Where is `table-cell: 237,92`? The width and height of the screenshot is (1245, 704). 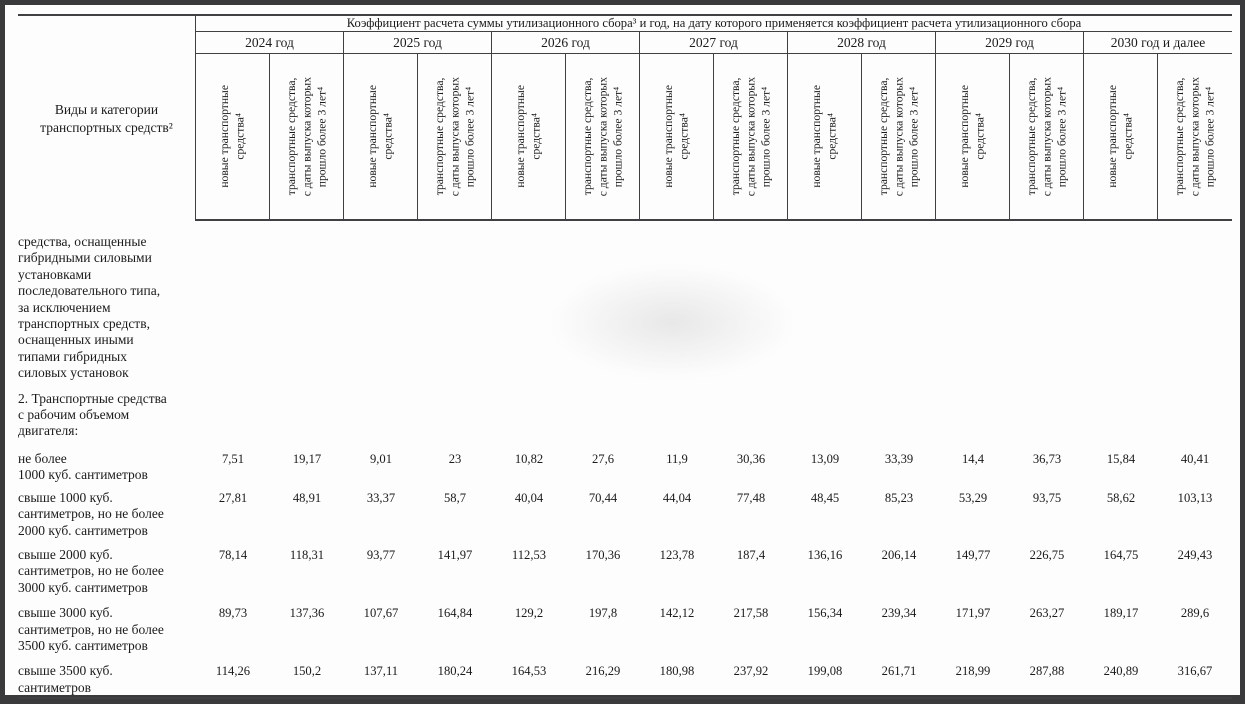
table-cell: 237,92 is located at coordinates (751, 671).